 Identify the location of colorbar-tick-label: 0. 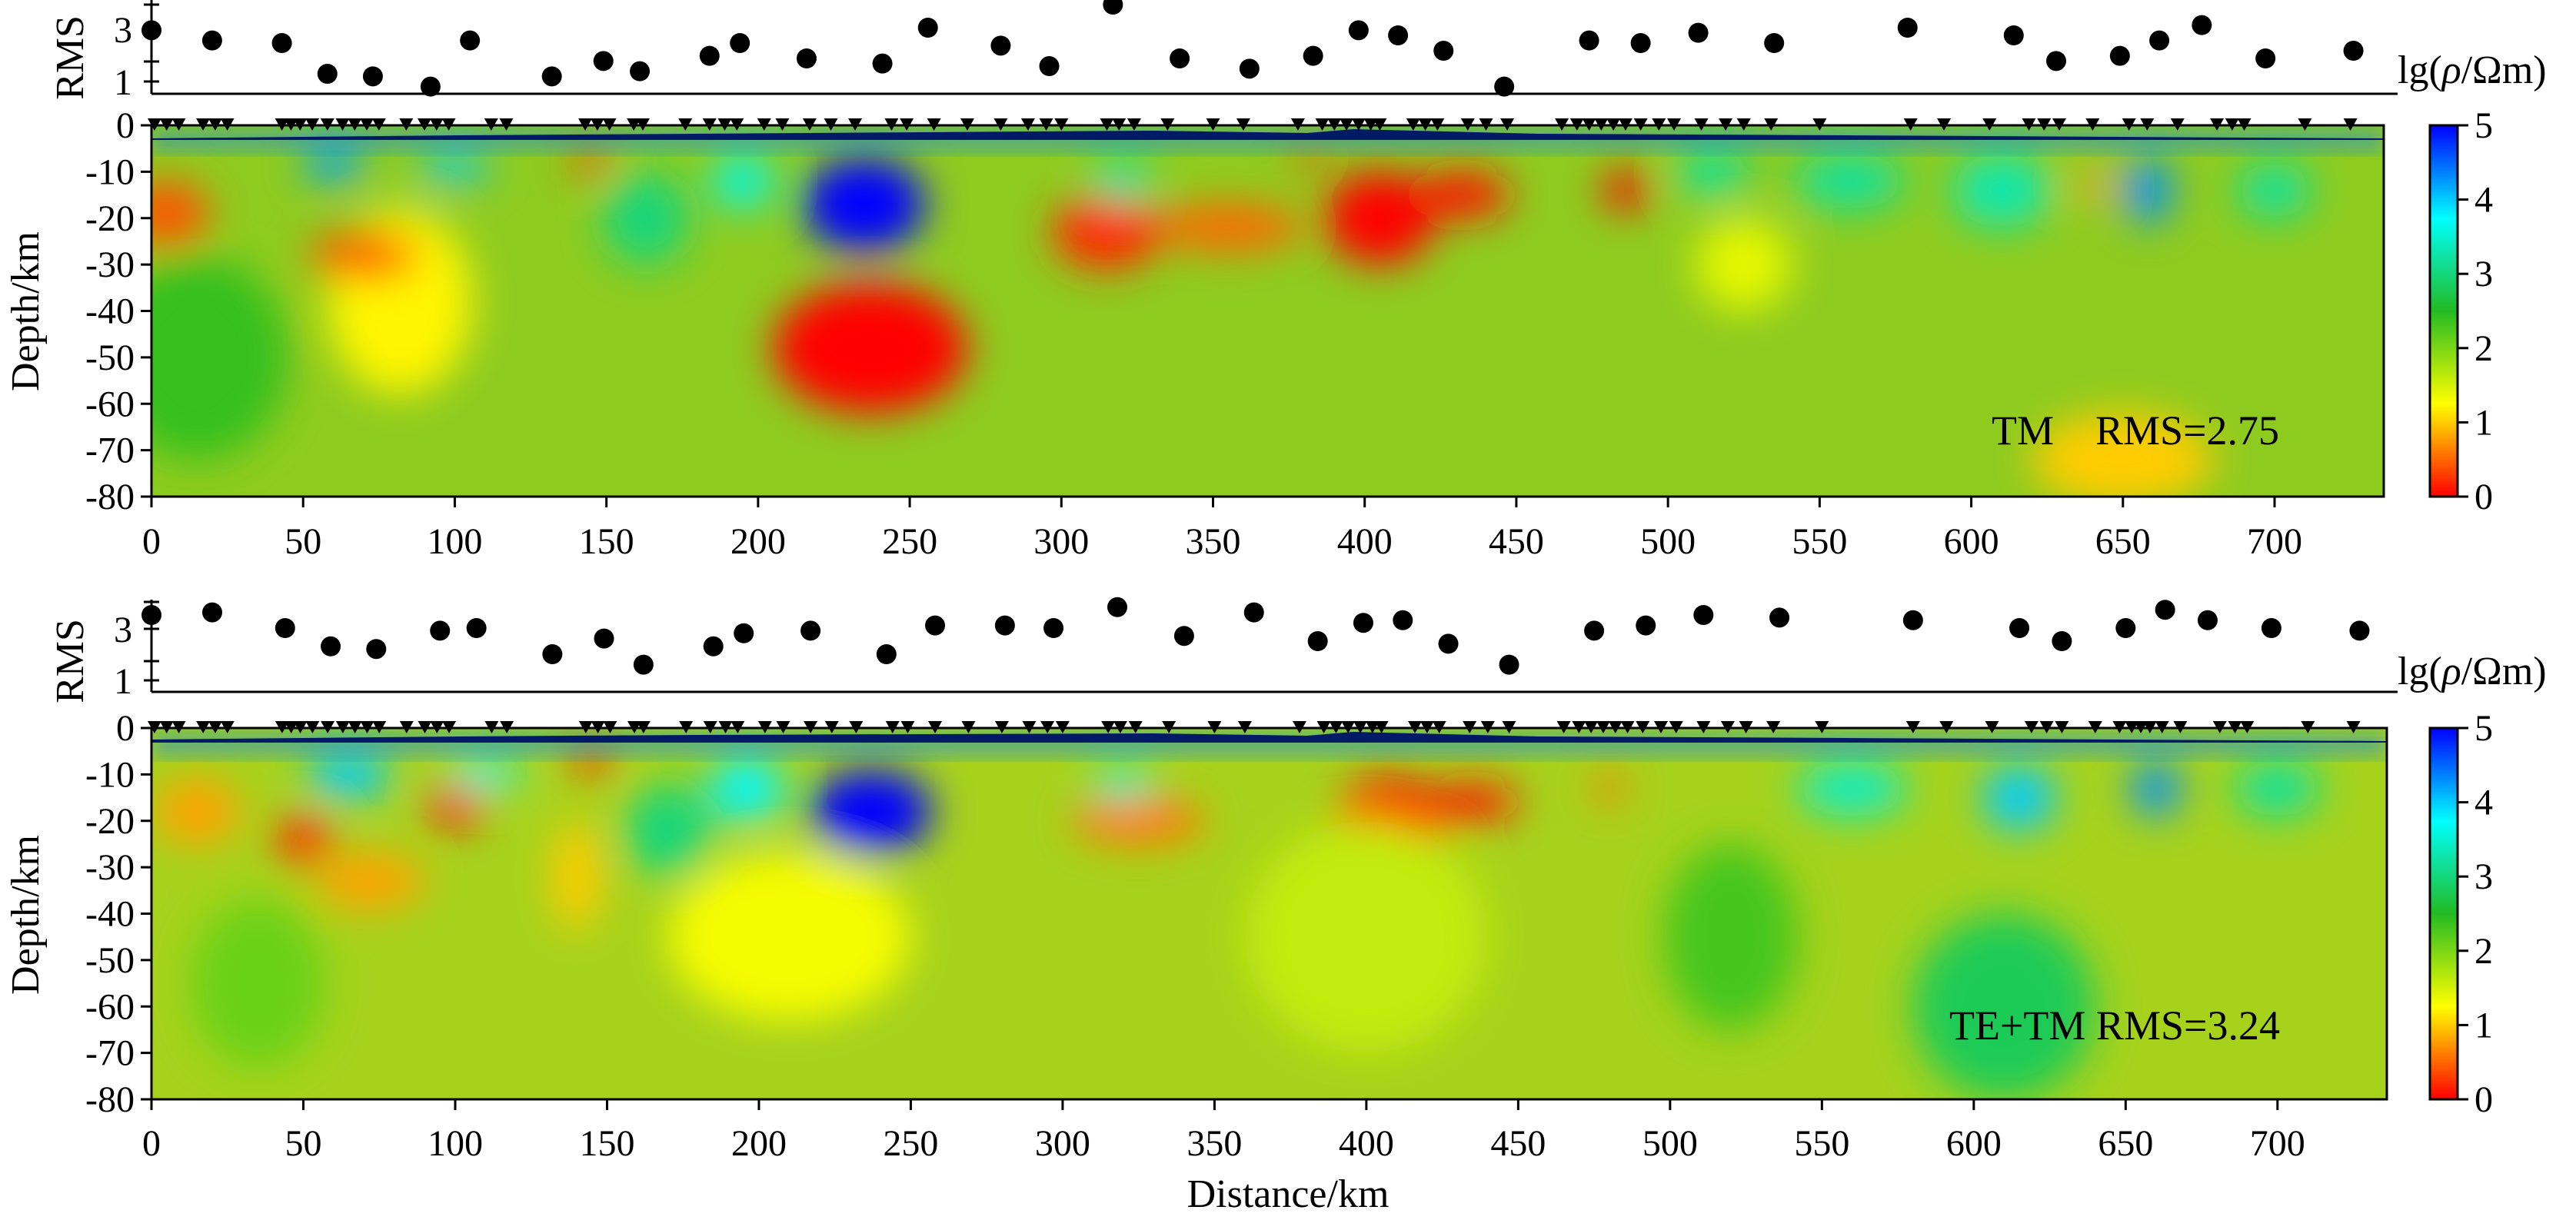
(2483, 1099).